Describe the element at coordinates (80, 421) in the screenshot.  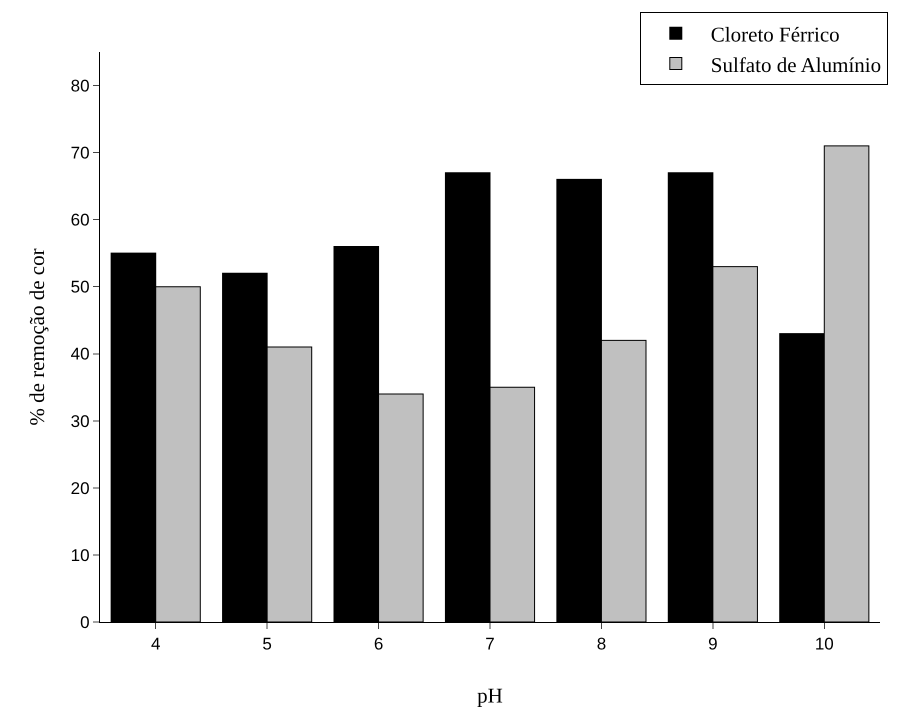
I see `y-tick-label: 30` at that location.